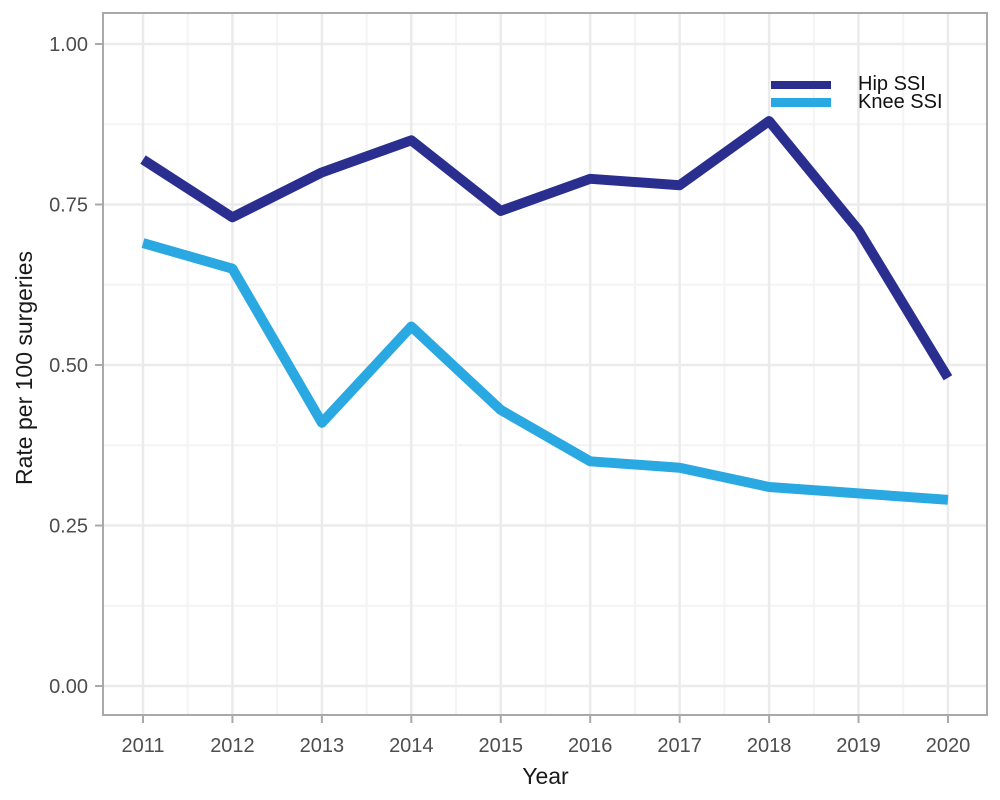 Image resolution: width=1000 pixels, height=800 pixels. I want to click on y-tick-label: 0.00, so click(68, 687).